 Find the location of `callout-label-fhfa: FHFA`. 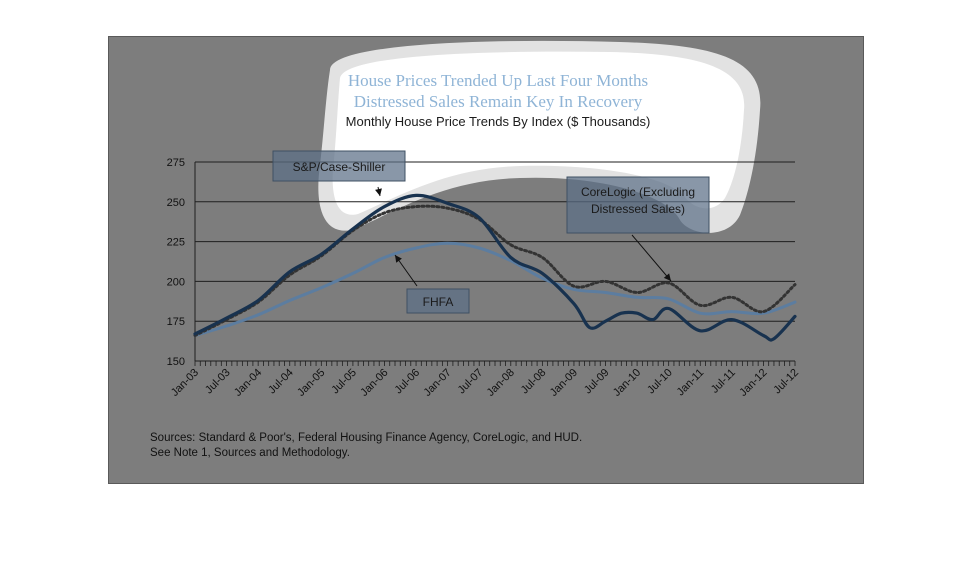

callout-label-fhfa: FHFA is located at coordinates (438, 302).